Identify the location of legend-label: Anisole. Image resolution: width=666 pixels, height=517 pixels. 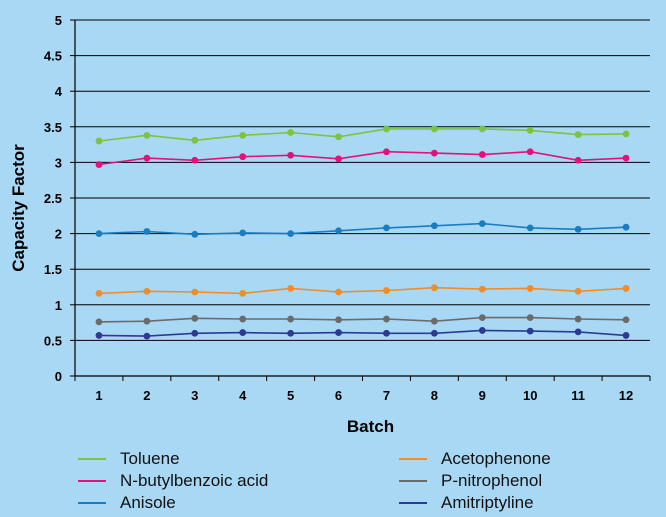
(148, 502).